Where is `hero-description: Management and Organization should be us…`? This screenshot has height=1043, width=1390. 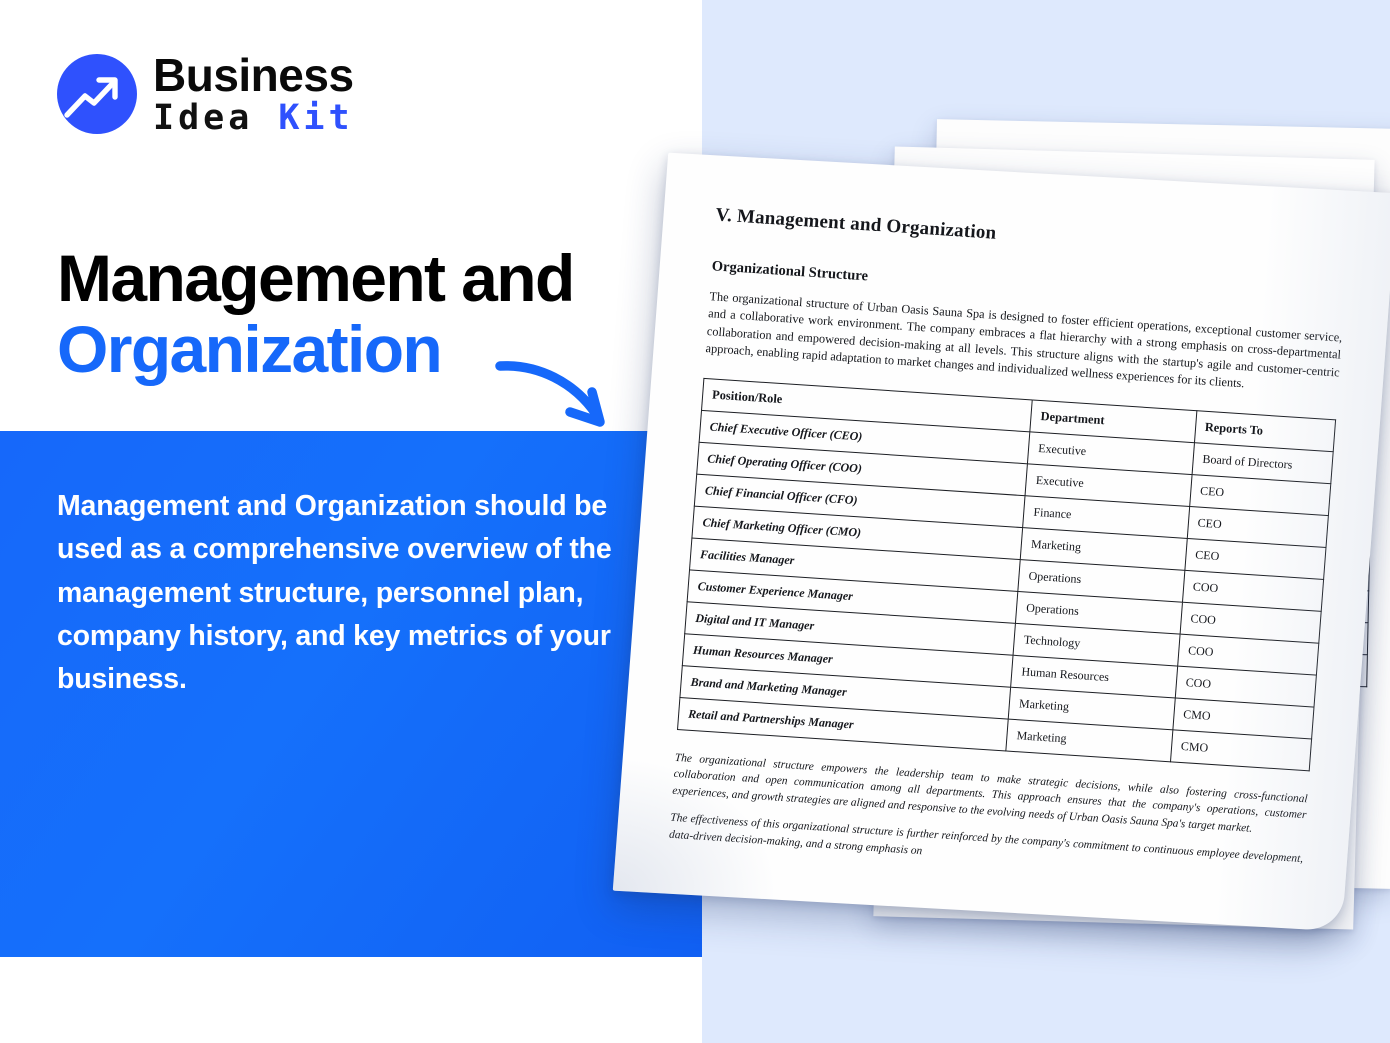 hero-description: Management and Organization should be us… is located at coordinates (334, 593).